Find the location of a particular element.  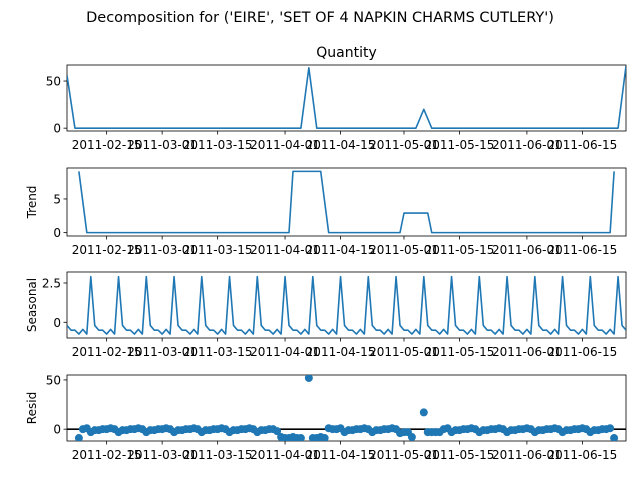

seasonal-axes-frame is located at coordinates (346, 305).